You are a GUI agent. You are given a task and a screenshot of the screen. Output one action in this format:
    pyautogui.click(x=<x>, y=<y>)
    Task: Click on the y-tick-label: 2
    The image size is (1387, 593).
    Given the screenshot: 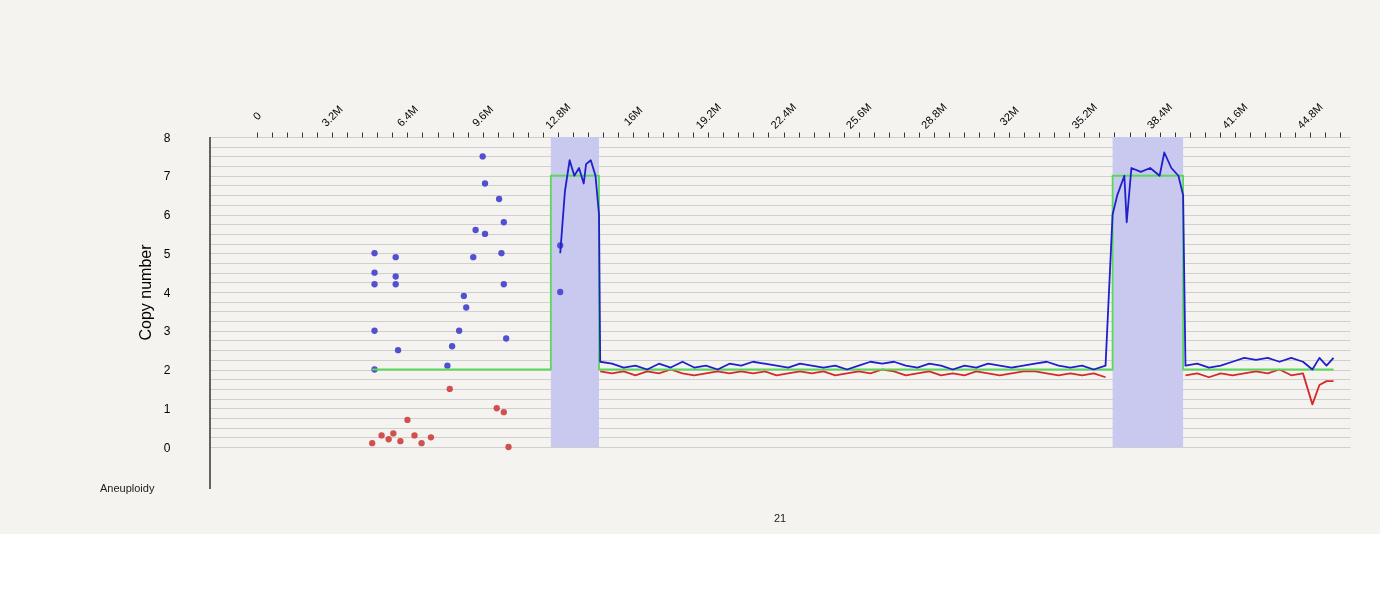 What is the action you would take?
    pyautogui.click(x=167, y=370)
    